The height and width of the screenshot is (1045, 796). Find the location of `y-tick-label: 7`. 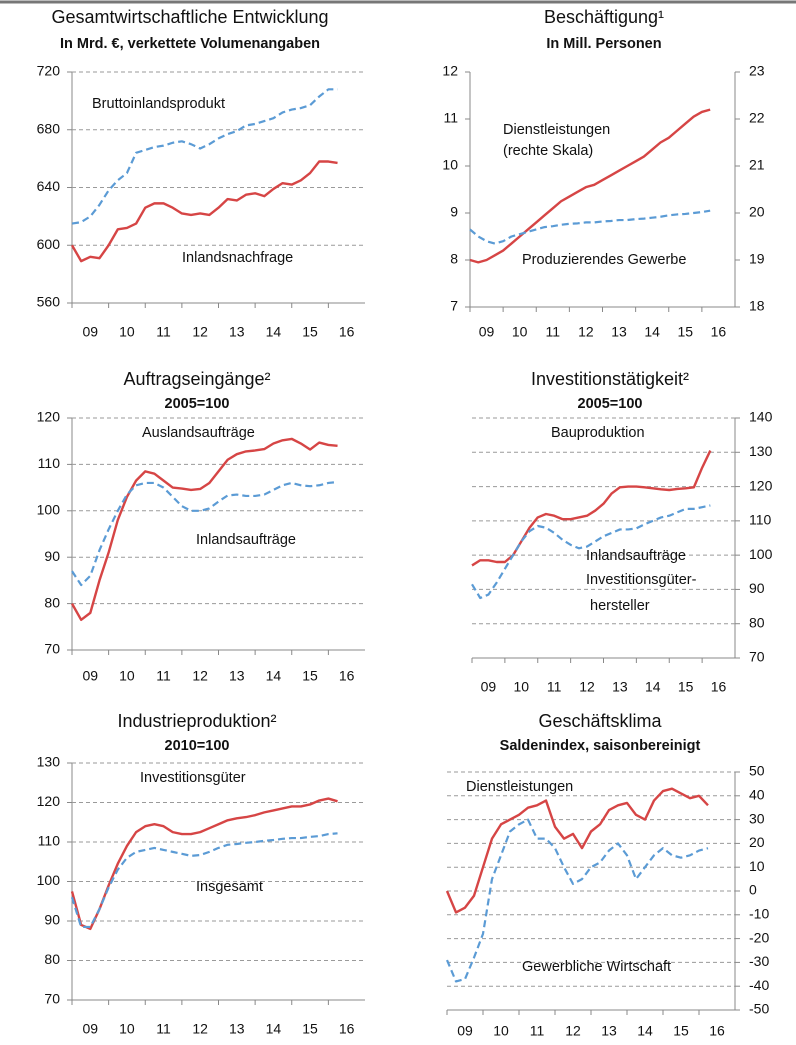

y-tick-label: 7 is located at coordinates (454, 306).